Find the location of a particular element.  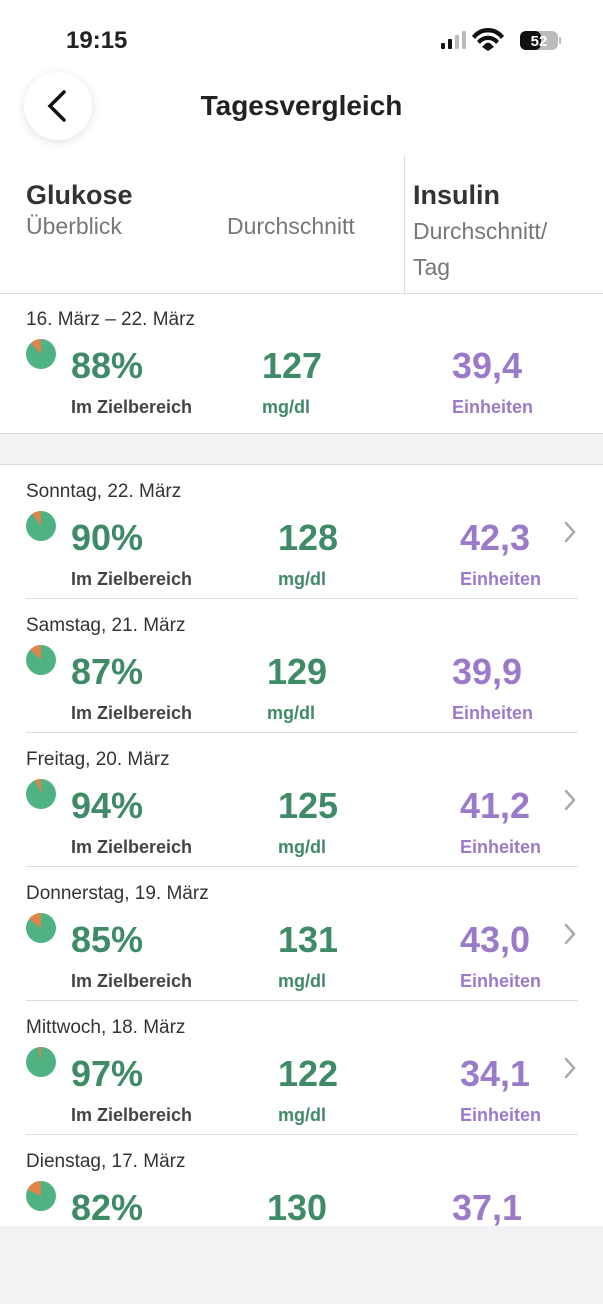

row-date: Samstag, 21. März is located at coordinates (106, 625).